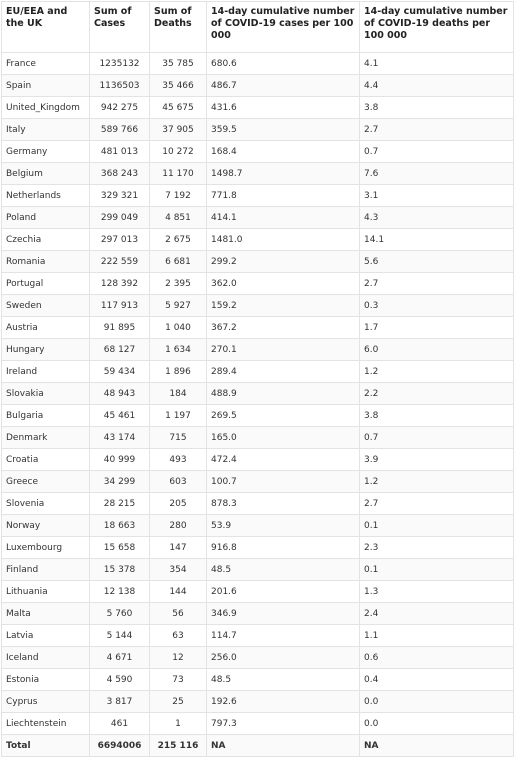 Image resolution: width=518 pixels, height=757 pixels. I want to click on value-cell: 1.2, so click(436, 371).